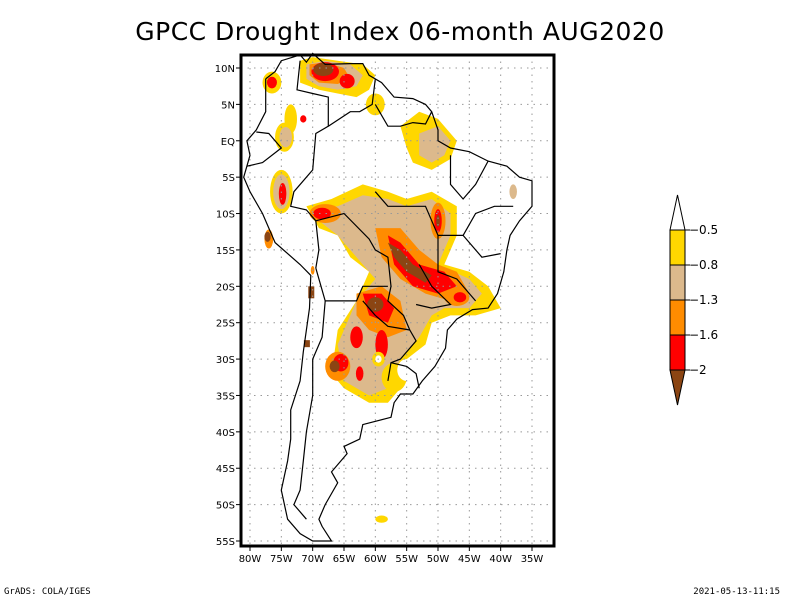  What do you see at coordinates (225, 433) in the screenshot?
I see `lat-tick-label: 40S` at bounding box center [225, 433].